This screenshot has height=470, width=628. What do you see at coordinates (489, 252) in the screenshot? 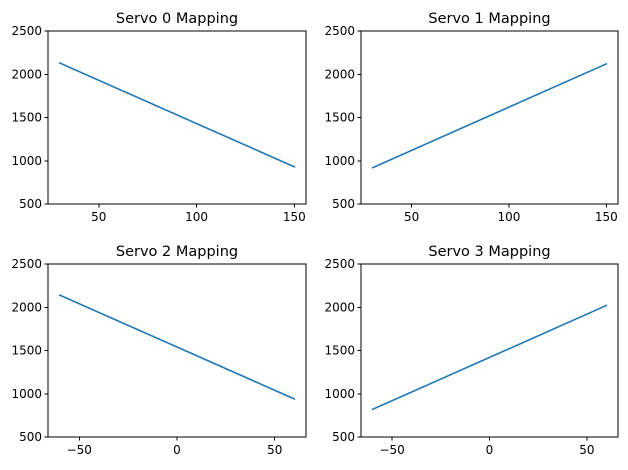
I see `chart-title: Servo 3 Mapping` at bounding box center [489, 252].